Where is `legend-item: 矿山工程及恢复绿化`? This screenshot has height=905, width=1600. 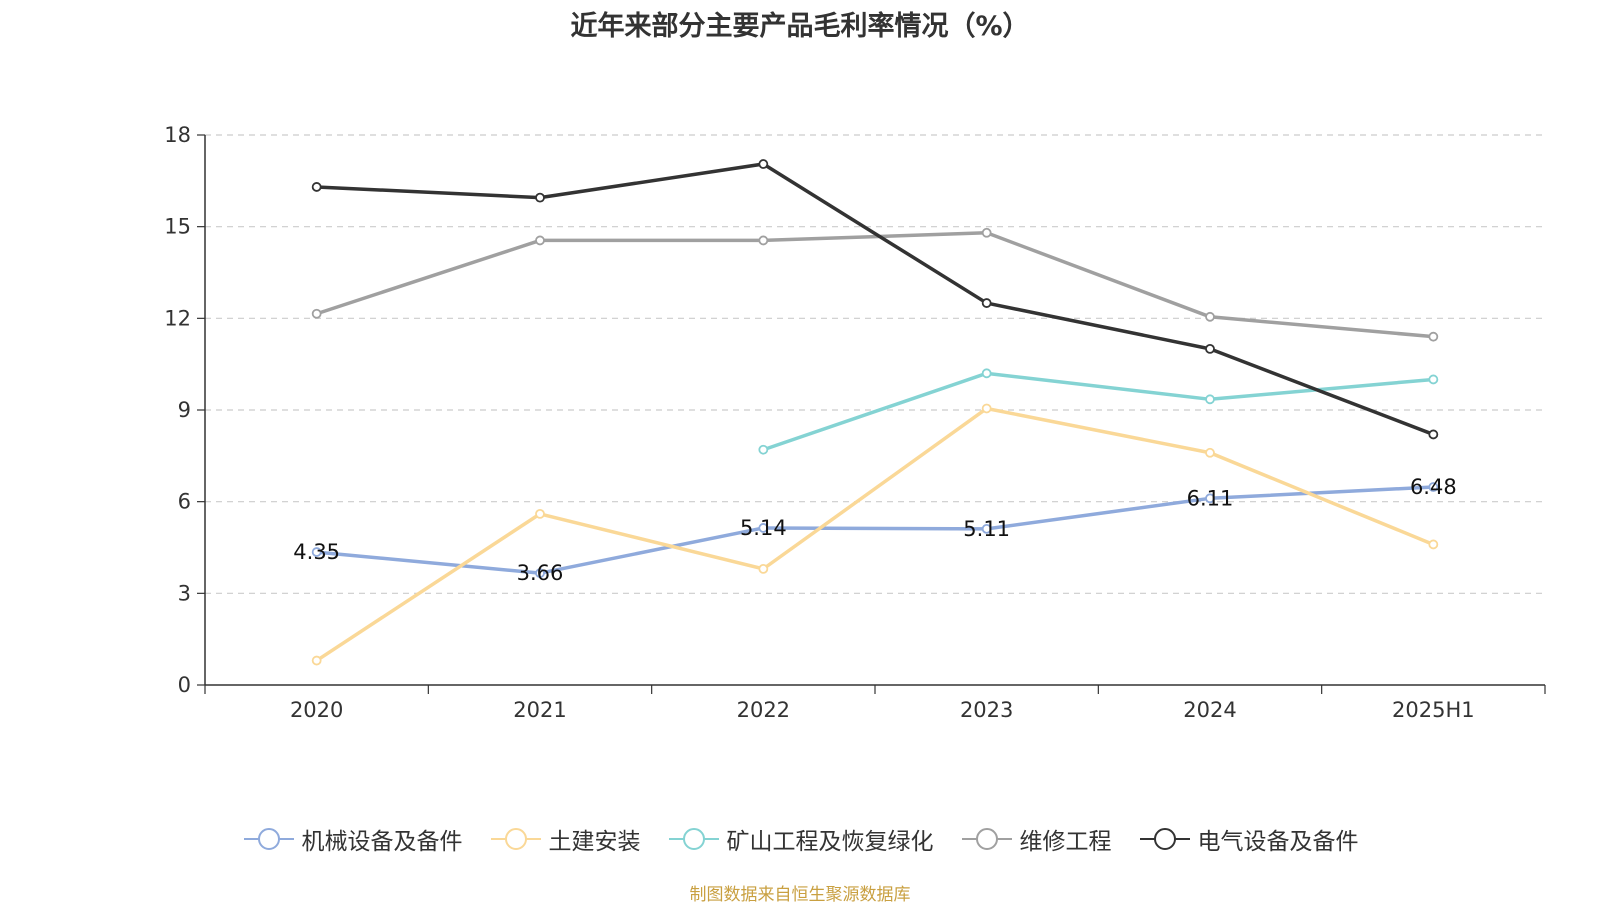 legend-item: 矿山工程及恢复绿化 is located at coordinates (800, 839).